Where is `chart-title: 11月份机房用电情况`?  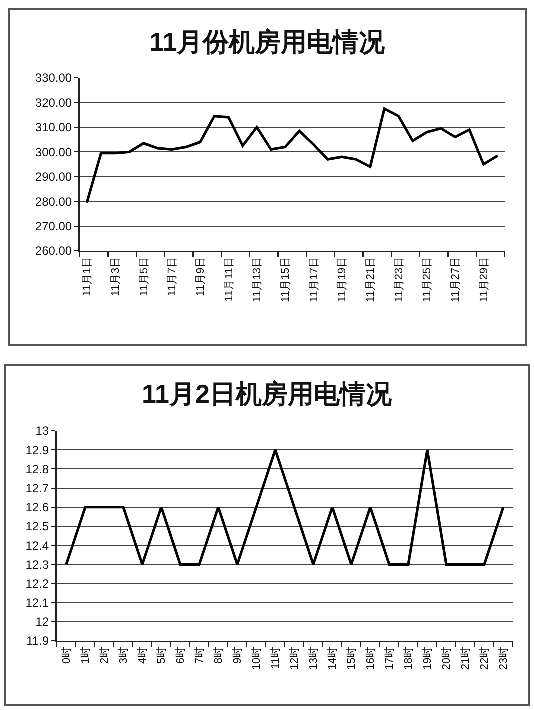
chart-title: 11月份机房用电情况 is located at coordinates (268, 41).